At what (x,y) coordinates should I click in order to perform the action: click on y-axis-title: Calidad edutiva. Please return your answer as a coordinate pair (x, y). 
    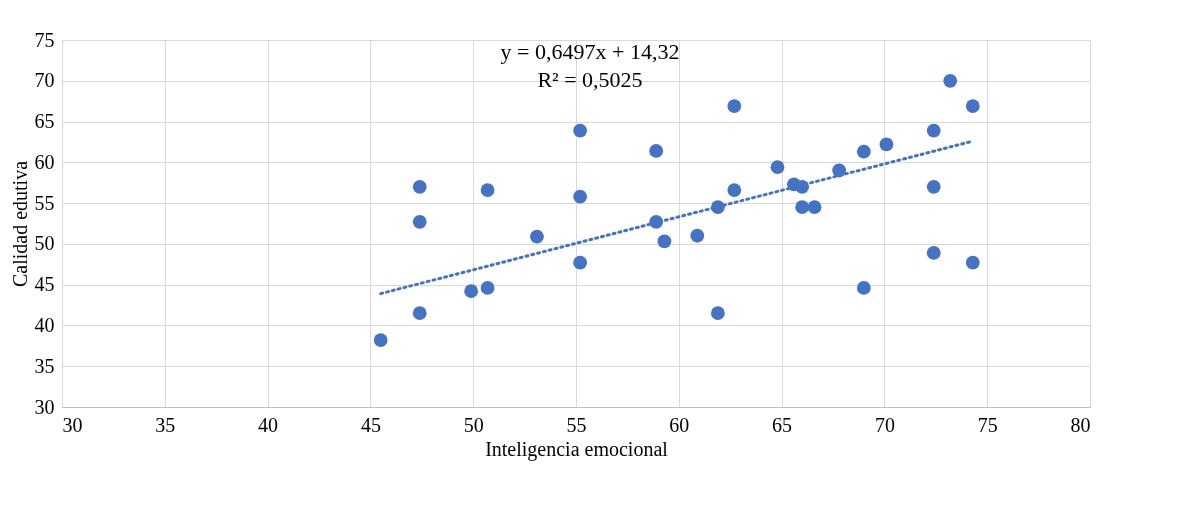
    Looking at the image, I should click on (19, 224).